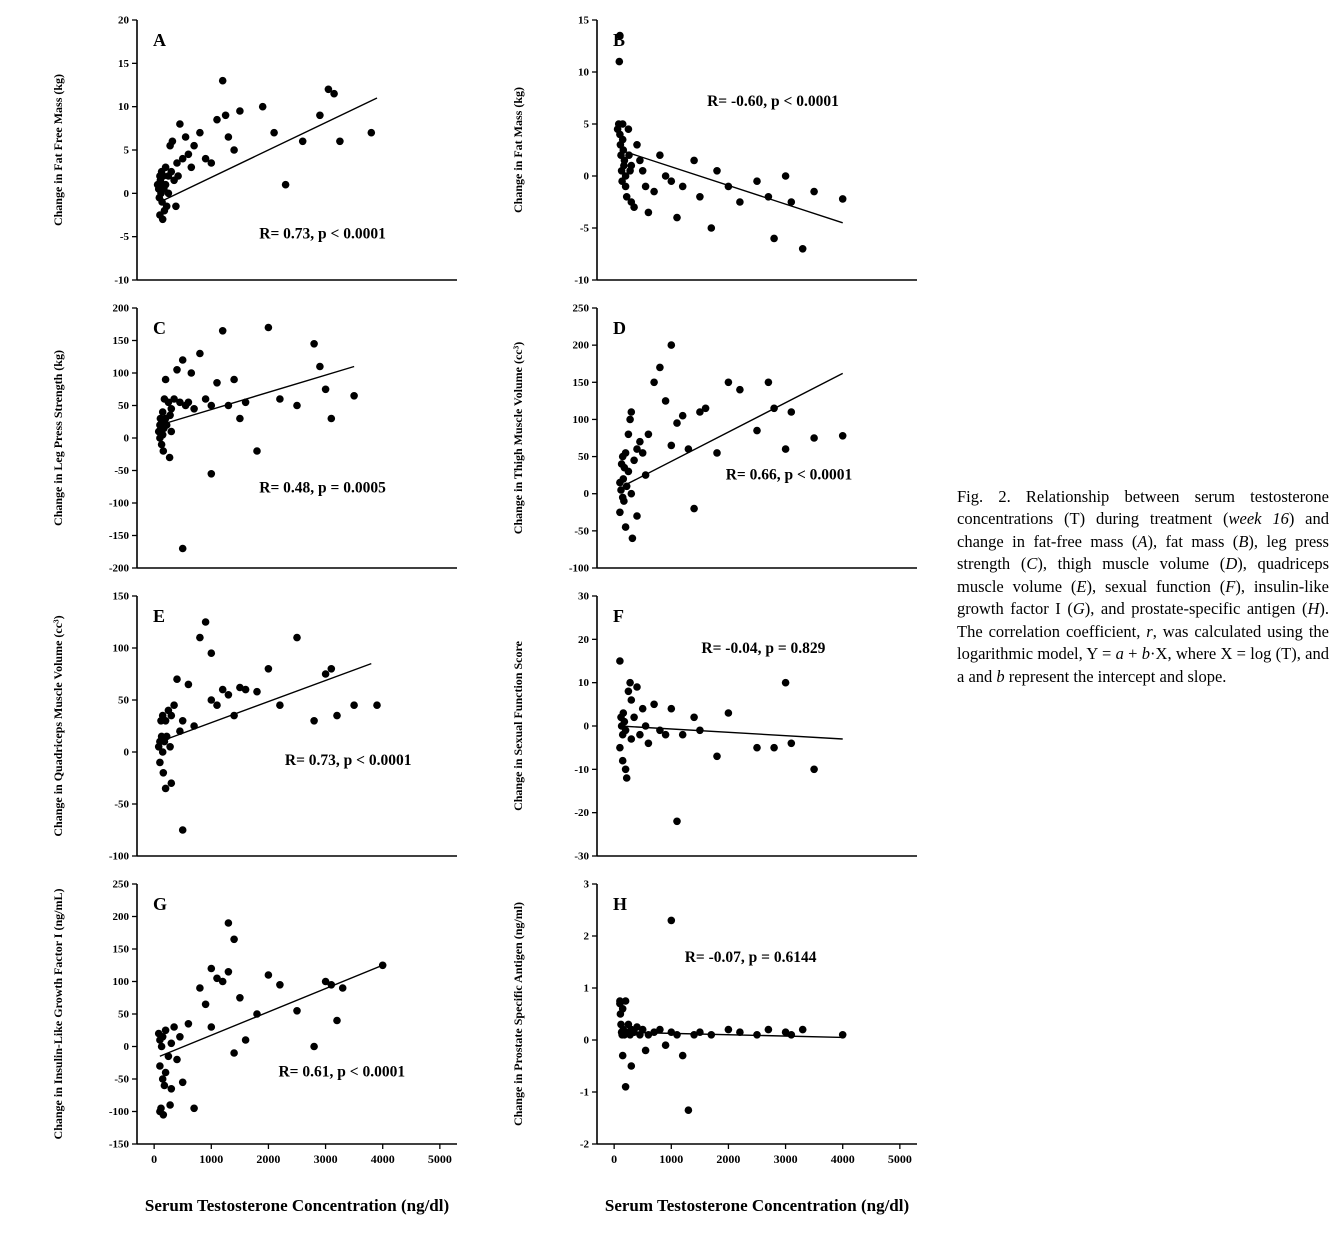  I want to click on y-tick-label: 2, so click(587, 937).